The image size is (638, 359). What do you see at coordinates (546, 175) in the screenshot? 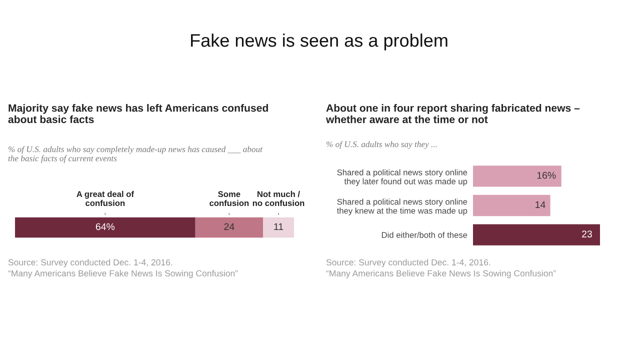
I see `data-label: 16%` at bounding box center [546, 175].